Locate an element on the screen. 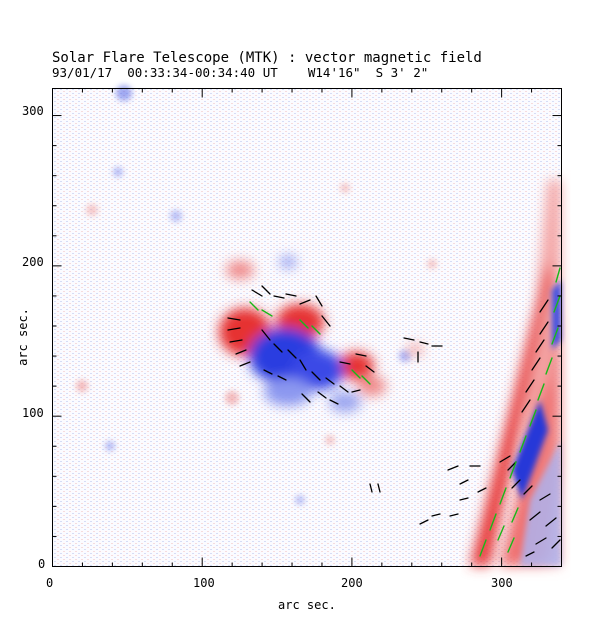  y-tick-label: 0 is located at coordinates (42, 564).